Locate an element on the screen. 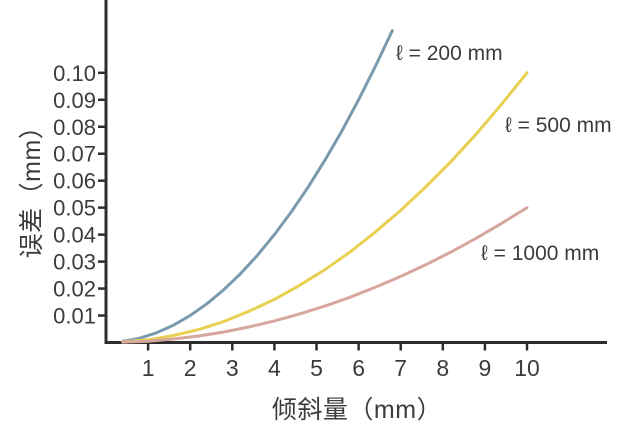 Image resolution: width=640 pixels, height=439 pixels. series-label-l-1000mm: ℓ = 1000 mm is located at coordinates (540, 253).